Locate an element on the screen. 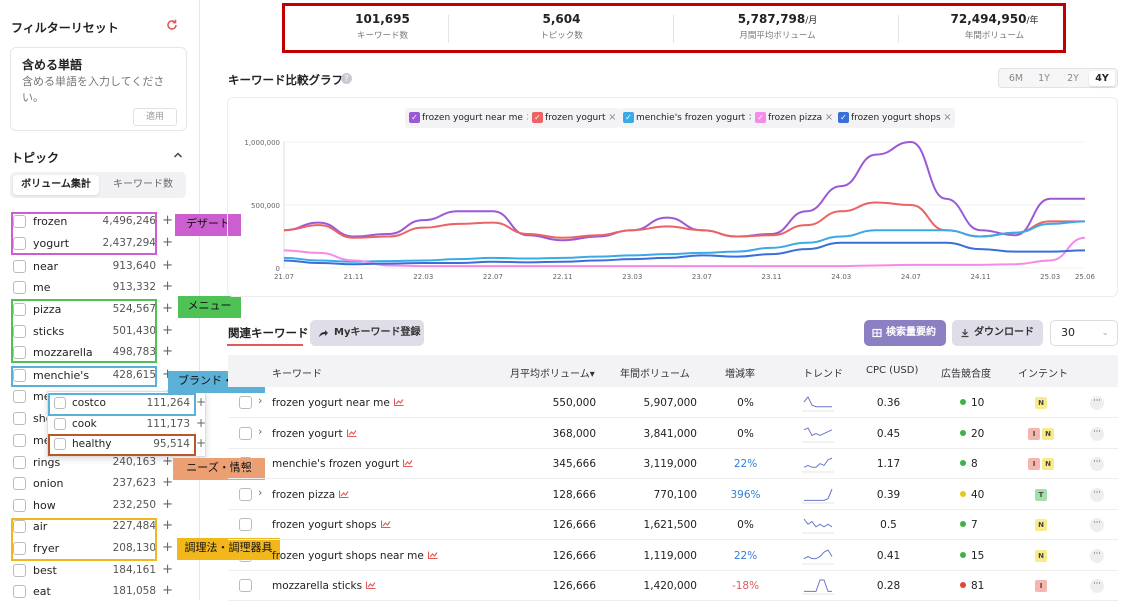  keyword-cell: menchie's frozen yogurt is located at coordinates (342, 464).